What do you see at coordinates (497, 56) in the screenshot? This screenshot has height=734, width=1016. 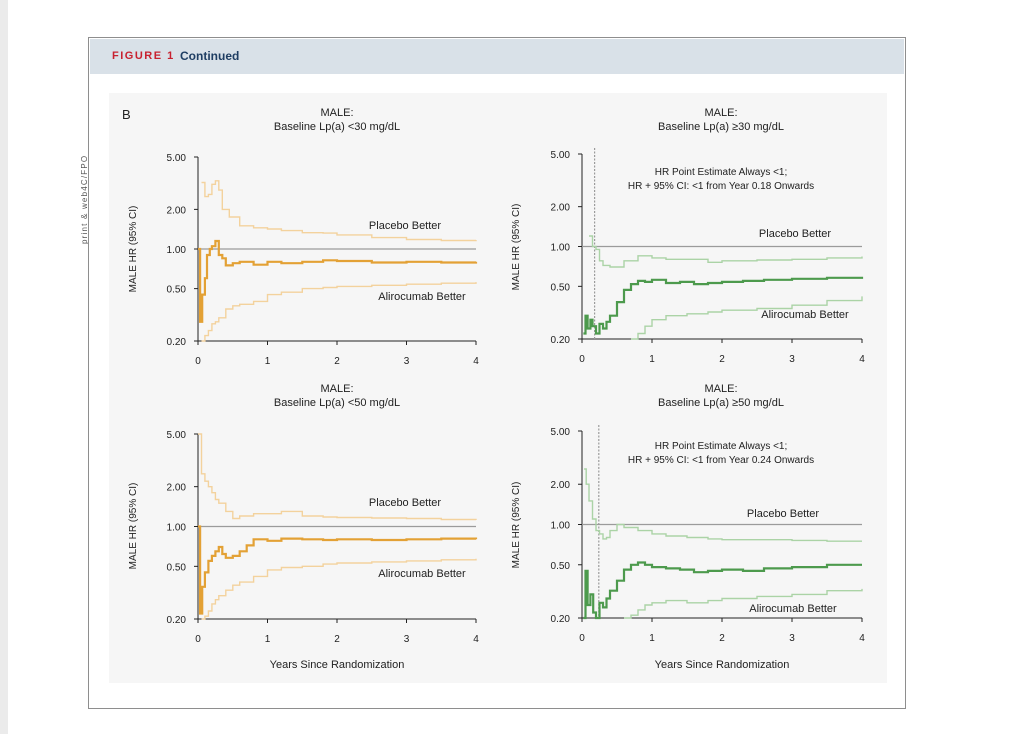 I see `figure-header: FIGURE 1 Continued` at bounding box center [497, 56].